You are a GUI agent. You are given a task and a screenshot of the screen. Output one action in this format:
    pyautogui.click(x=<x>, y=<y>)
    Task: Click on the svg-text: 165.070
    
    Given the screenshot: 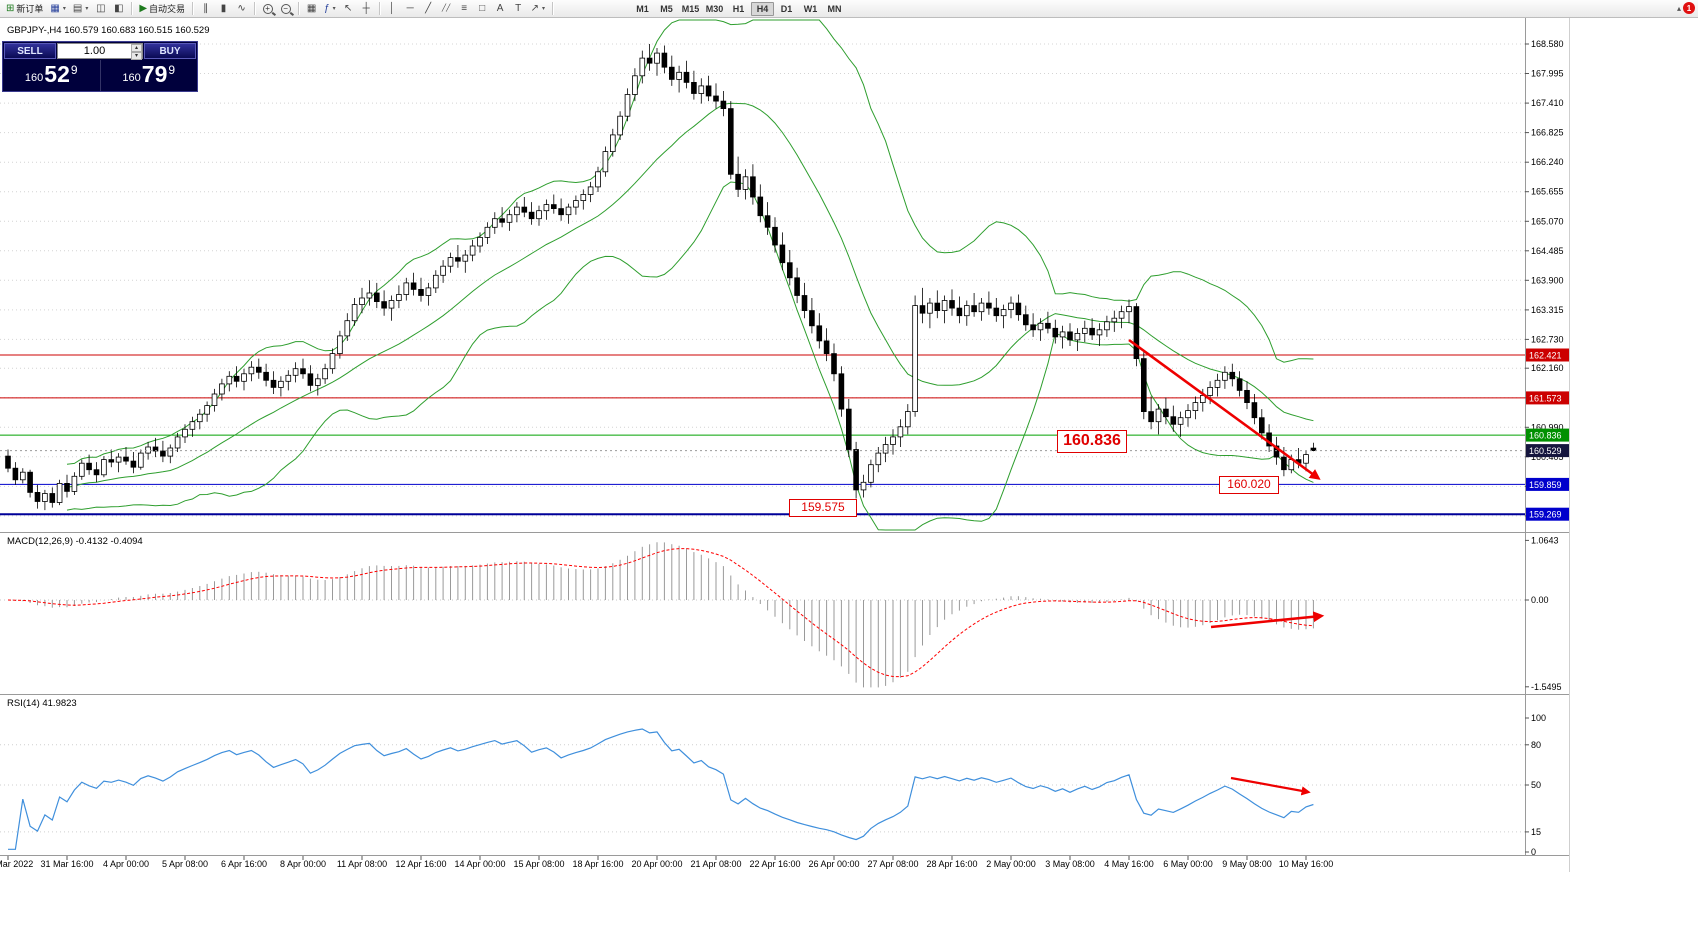 What is the action you would take?
    pyautogui.click(x=1547, y=221)
    